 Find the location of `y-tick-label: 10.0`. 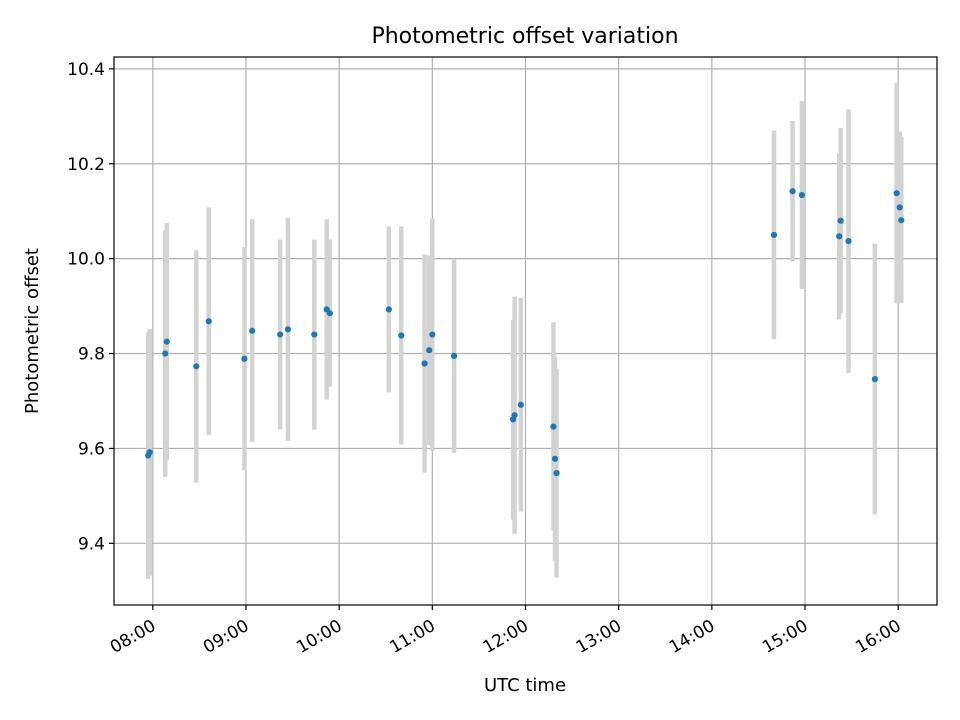

y-tick-label: 10.0 is located at coordinates (86, 260).